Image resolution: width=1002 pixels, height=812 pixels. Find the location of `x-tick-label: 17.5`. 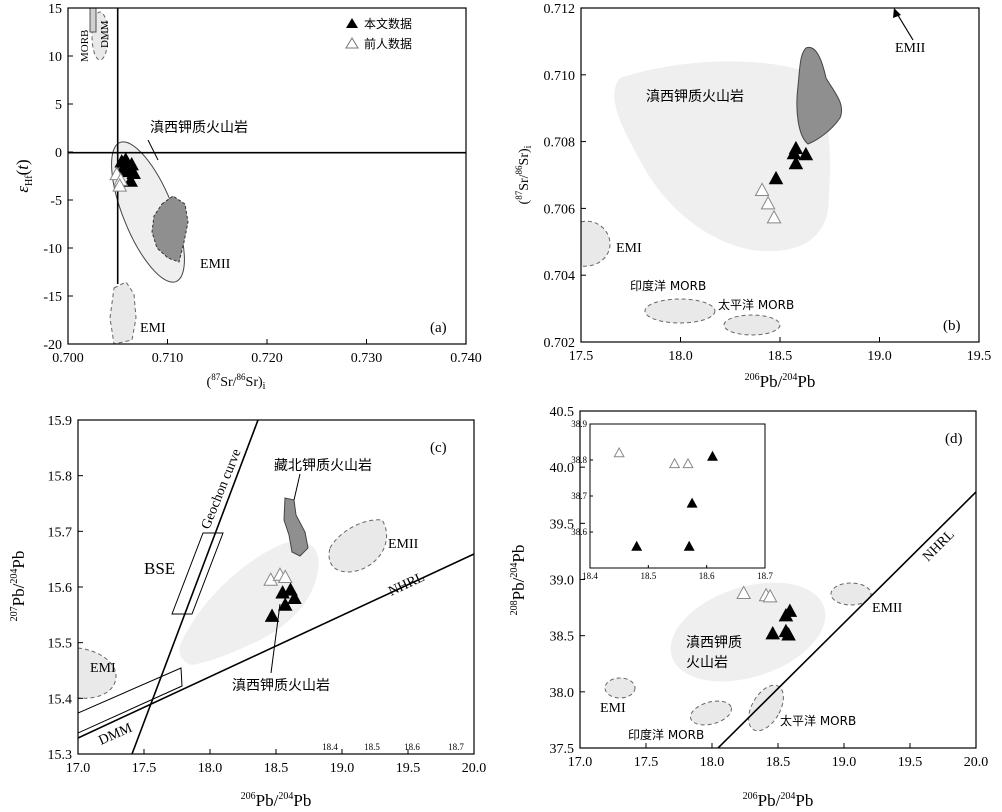

x-tick-label: 17.5 is located at coordinates (581, 356).